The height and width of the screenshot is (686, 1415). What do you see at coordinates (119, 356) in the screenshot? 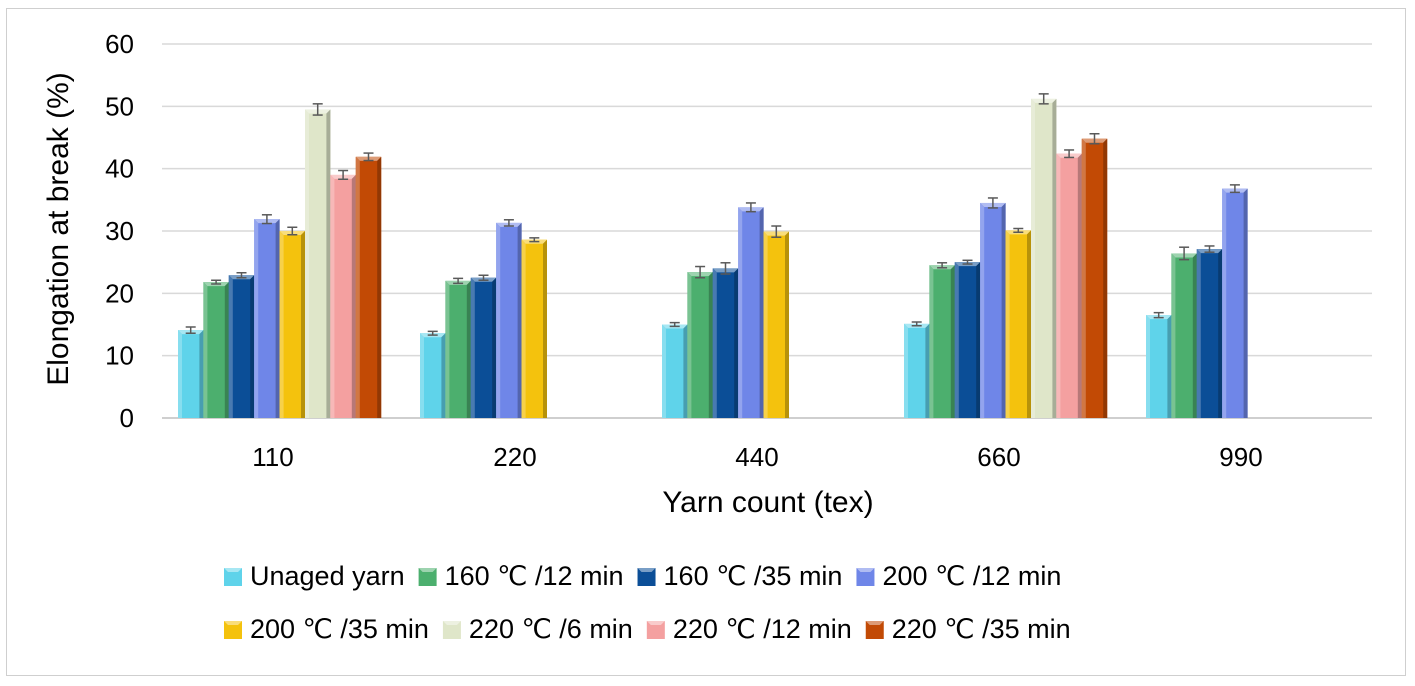
I see `y-tick-label-10: 10` at bounding box center [119, 356].